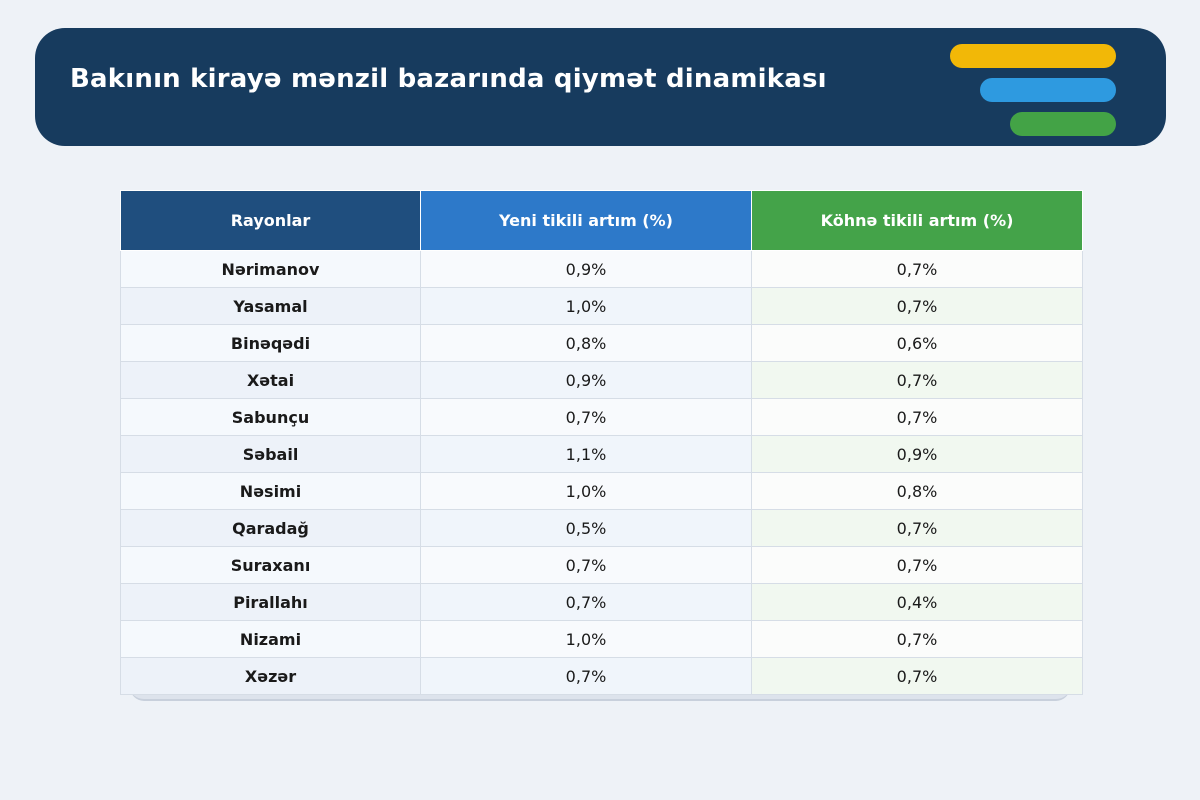  What do you see at coordinates (270, 306) in the screenshot?
I see `district-cell: Yasamal` at bounding box center [270, 306].